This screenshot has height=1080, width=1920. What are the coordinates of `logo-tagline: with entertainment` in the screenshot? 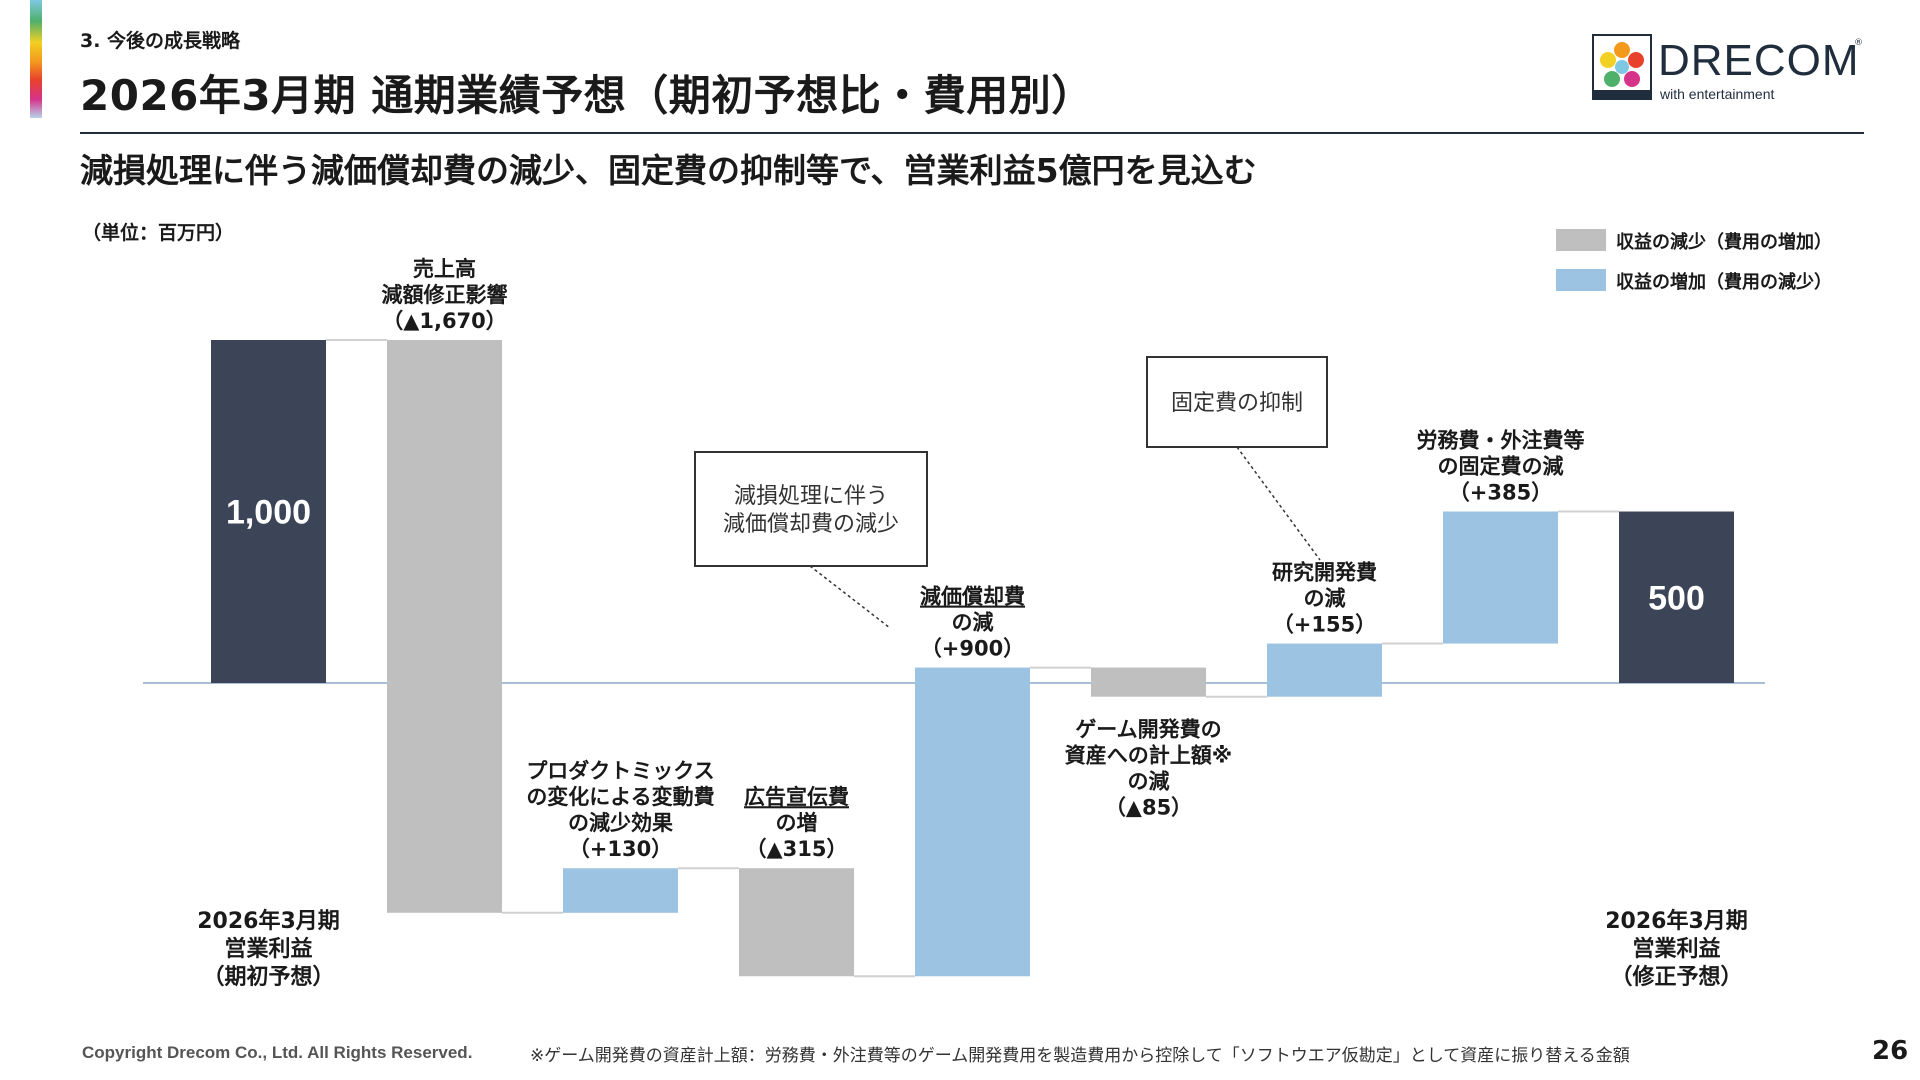 It's located at (1717, 94).